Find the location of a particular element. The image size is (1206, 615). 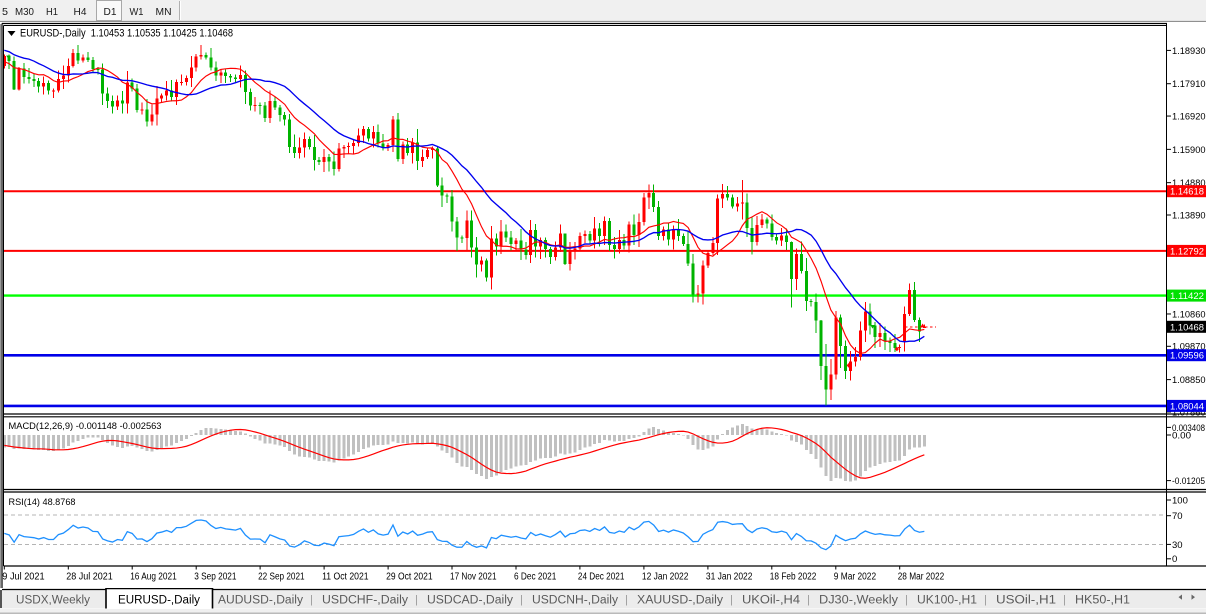

svg-text: AUDUSD-,Daily is located at coordinates (260, 601).